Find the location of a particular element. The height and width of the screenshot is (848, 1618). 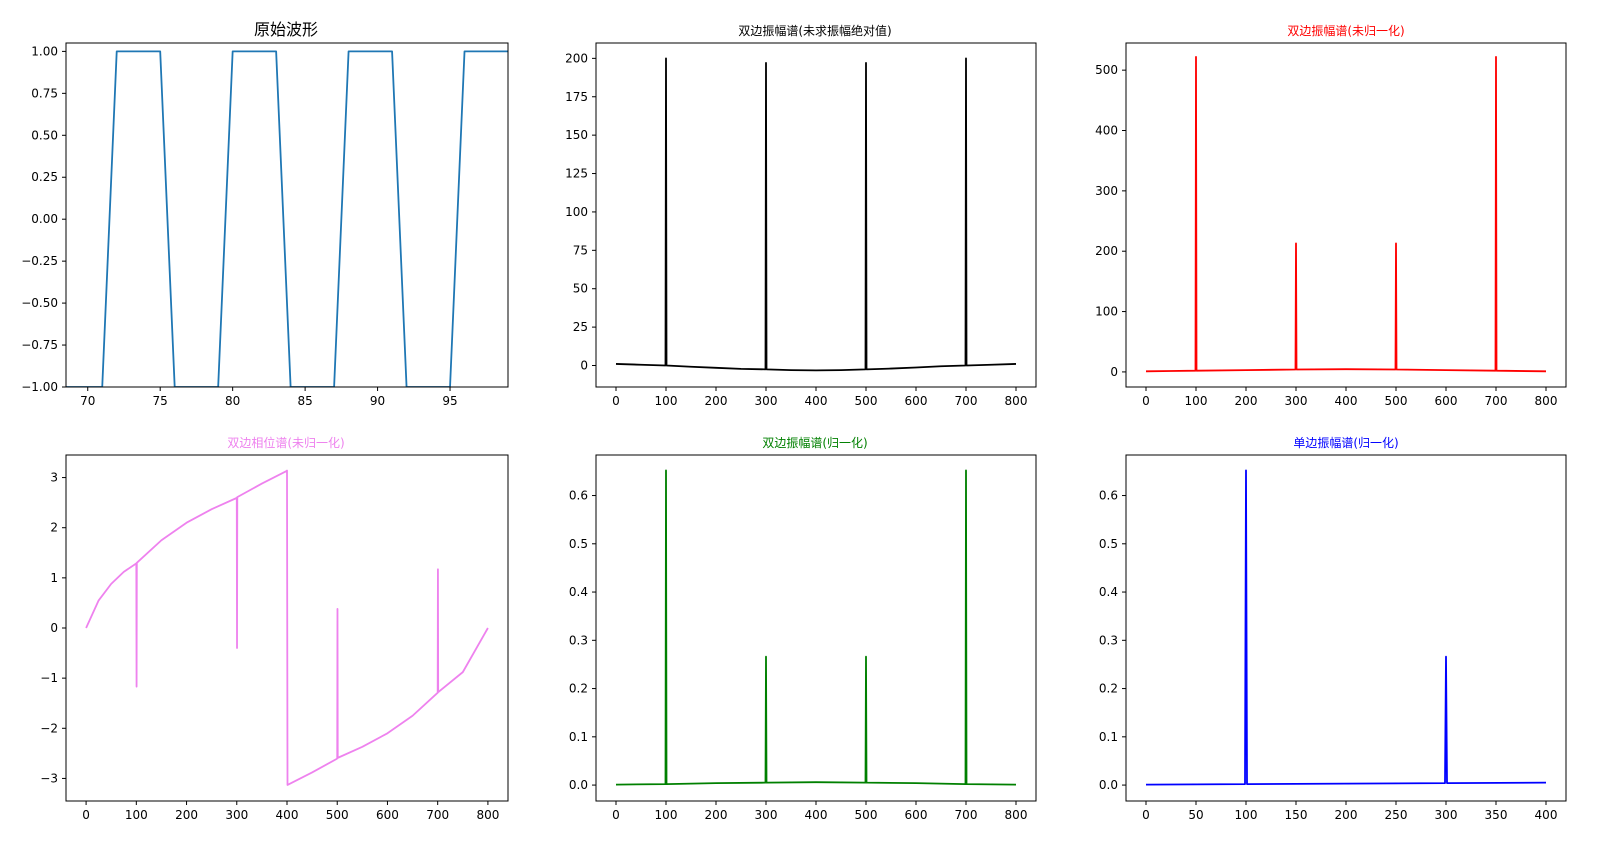

y-tick-label: 1 is located at coordinates (54, 578).